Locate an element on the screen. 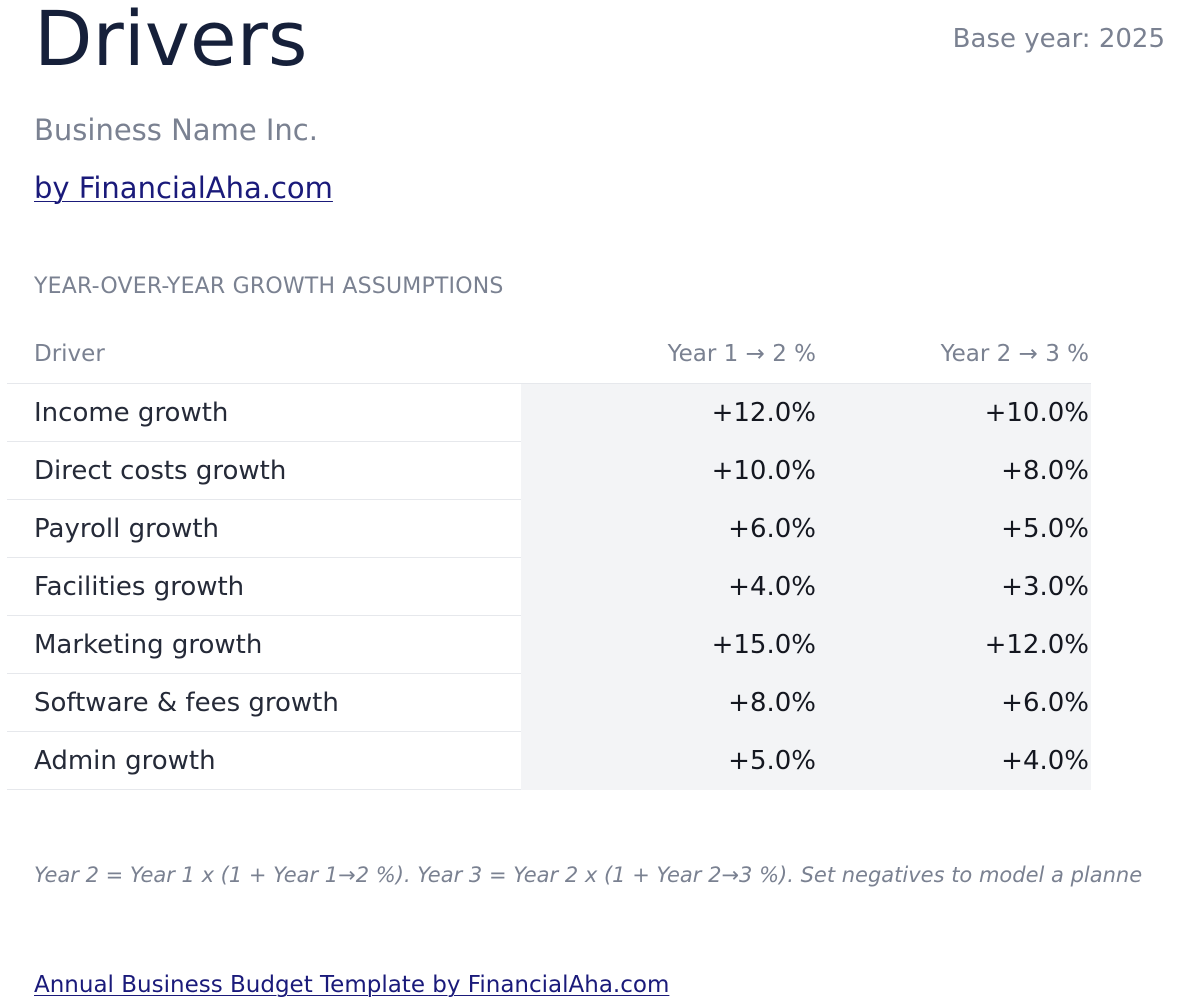 The image size is (1200, 1006). year2-to-3-input: +5.0% is located at coordinates (954, 528).